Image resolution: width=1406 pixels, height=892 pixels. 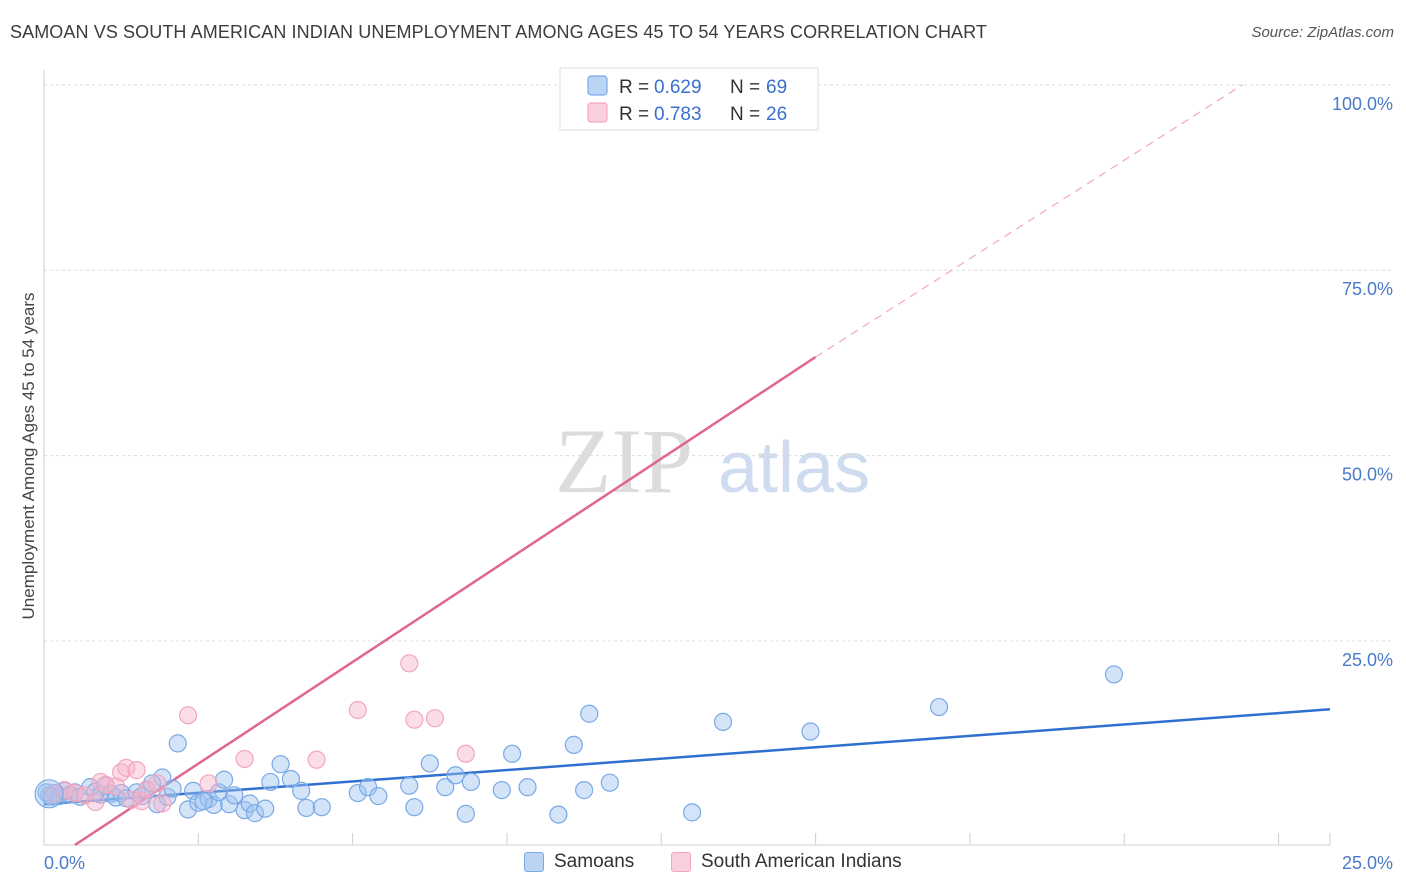 I want to click on bottom-legend-label-samoans: Samoans, so click(x=594, y=861).